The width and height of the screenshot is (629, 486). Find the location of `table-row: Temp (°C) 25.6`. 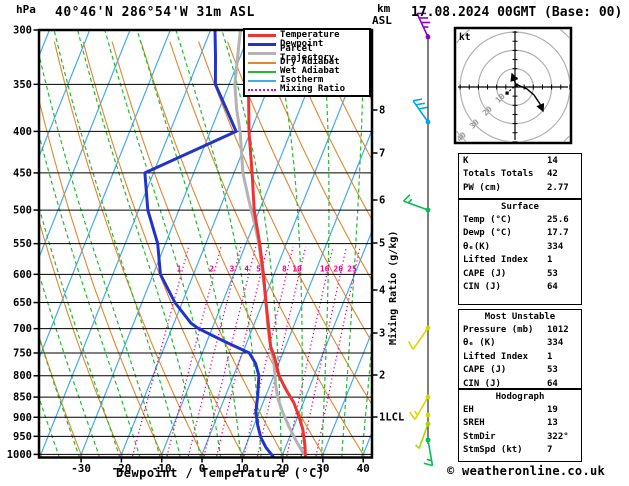

table-row: Temp (°C) 25.6 is located at coordinates (520, 220).